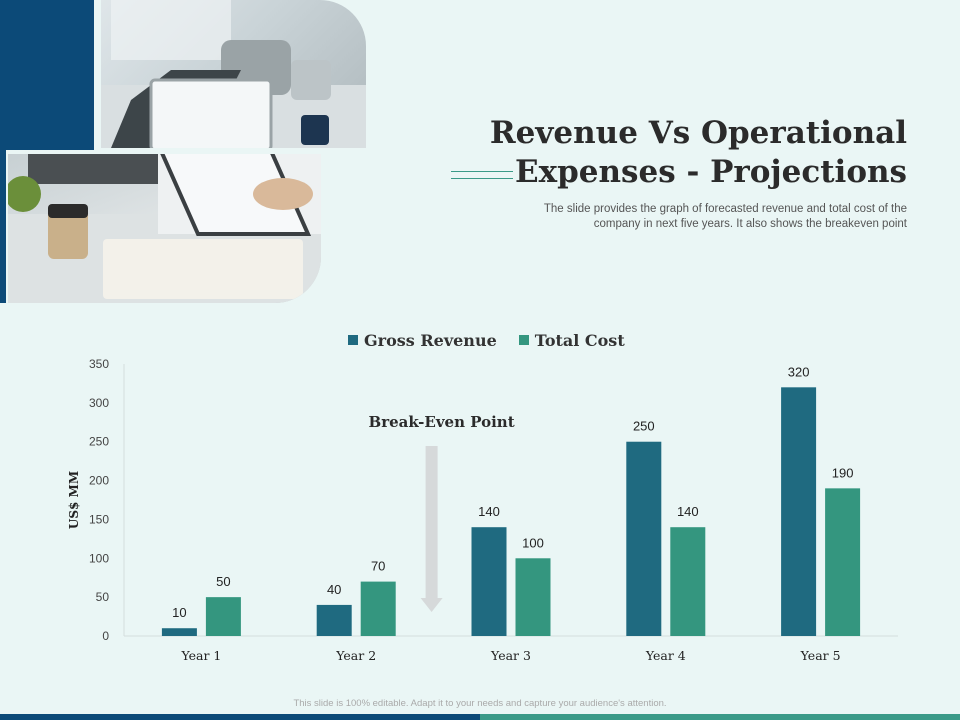  What do you see at coordinates (105, 636) in the screenshot?
I see `y-tick-label: 0` at bounding box center [105, 636].